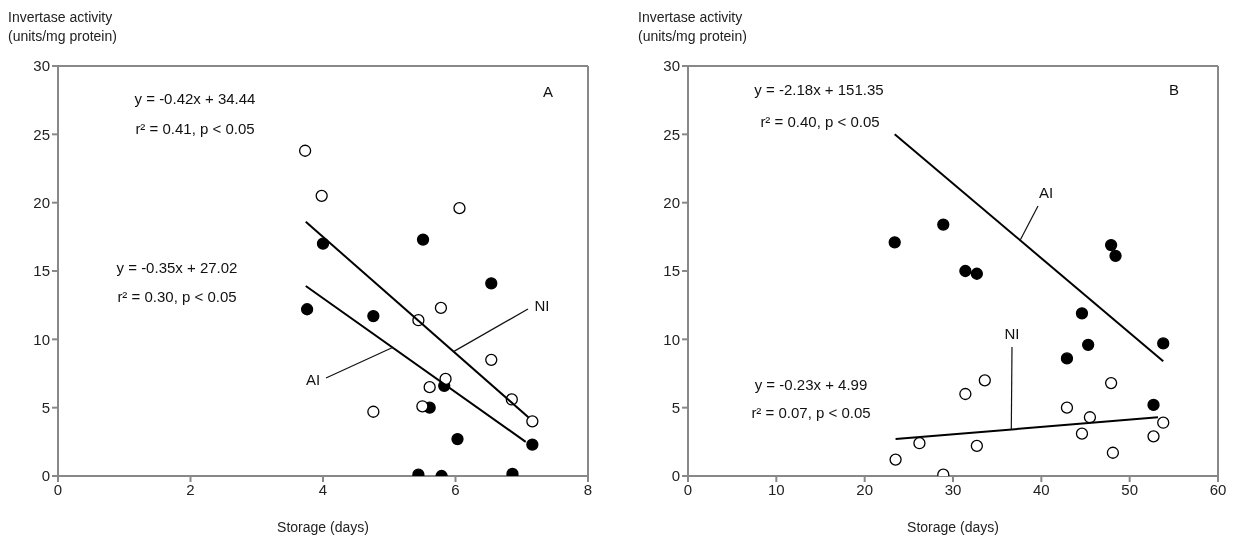 This screenshot has width=1255, height=554. Describe the element at coordinates (811, 412) in the screenshot. I see `annotation: r² = 0.07, p < 0.05` at that location.